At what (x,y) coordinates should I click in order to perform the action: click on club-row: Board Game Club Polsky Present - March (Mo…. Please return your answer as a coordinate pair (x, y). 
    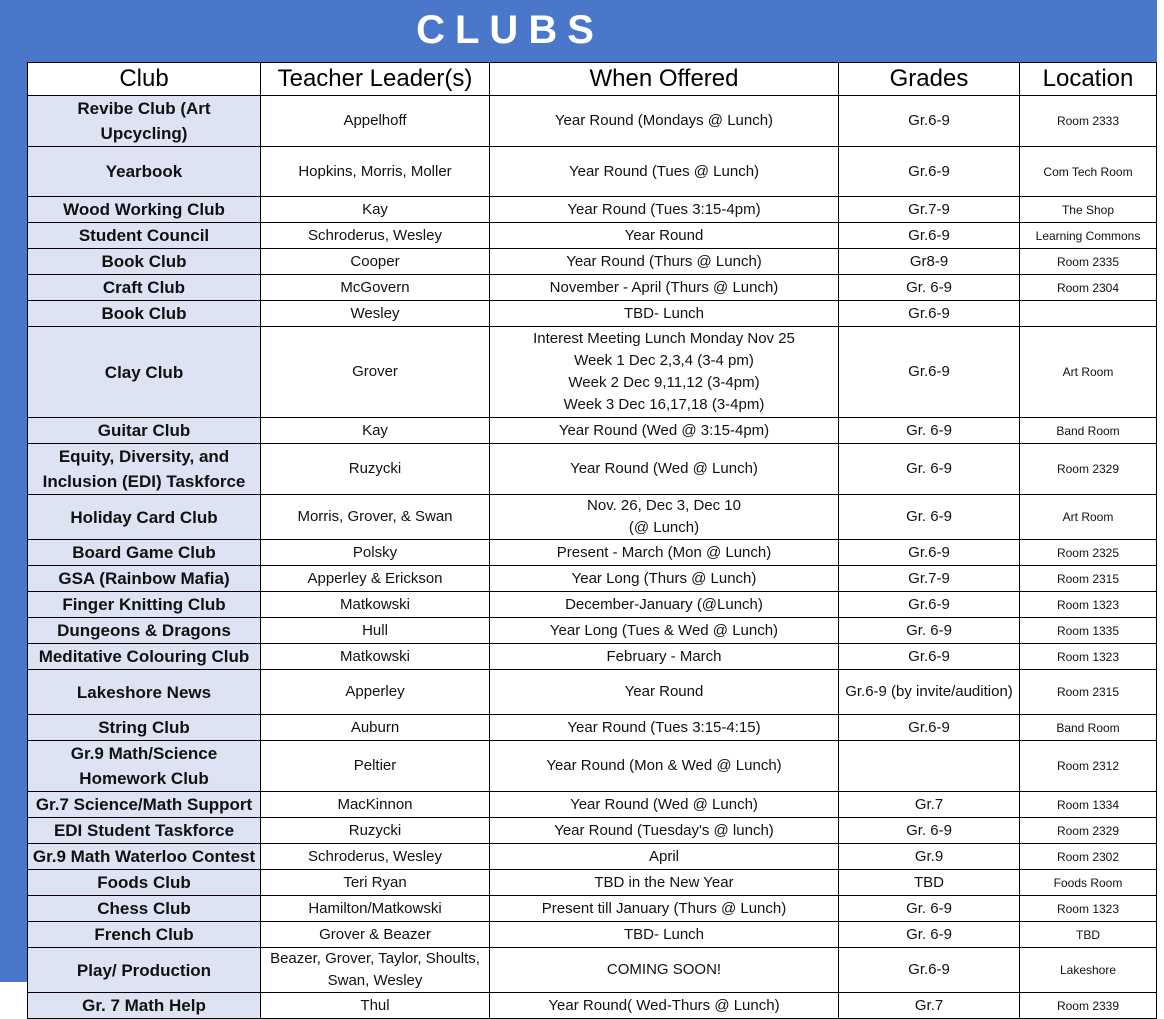
    Looking at the image, I should click on (592, 552).